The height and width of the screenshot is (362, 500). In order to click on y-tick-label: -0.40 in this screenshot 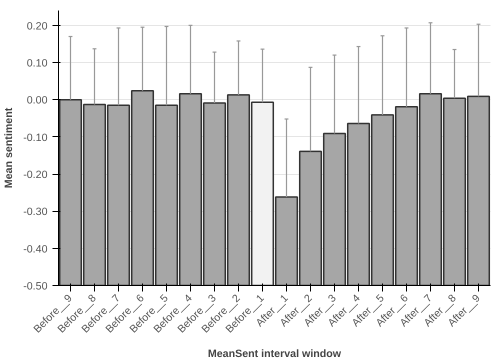, I will do `click(35, 249)`.